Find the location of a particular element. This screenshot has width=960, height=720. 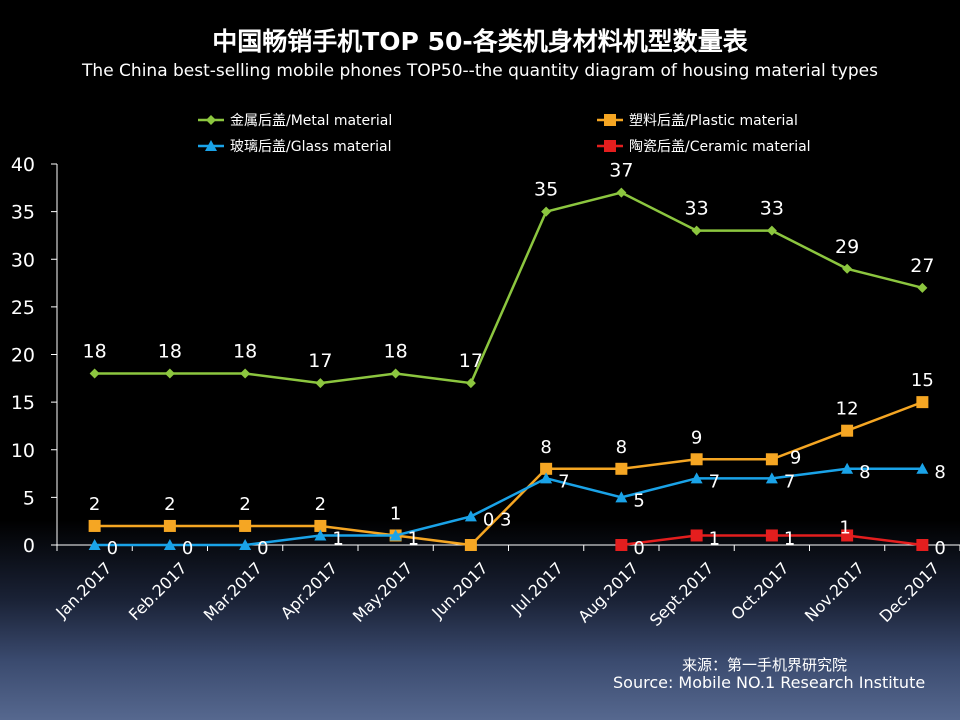

x-tick-label-sept-2017: Sept.2017 is located at coordinates (682, 594).